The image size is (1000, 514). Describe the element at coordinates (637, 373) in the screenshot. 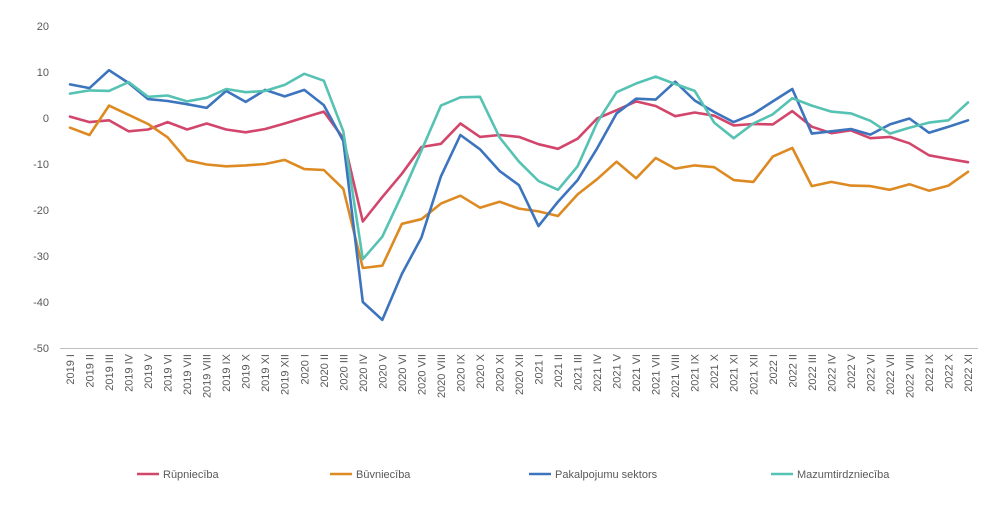

I see `x-tick-label: 2021 VI` at that location.